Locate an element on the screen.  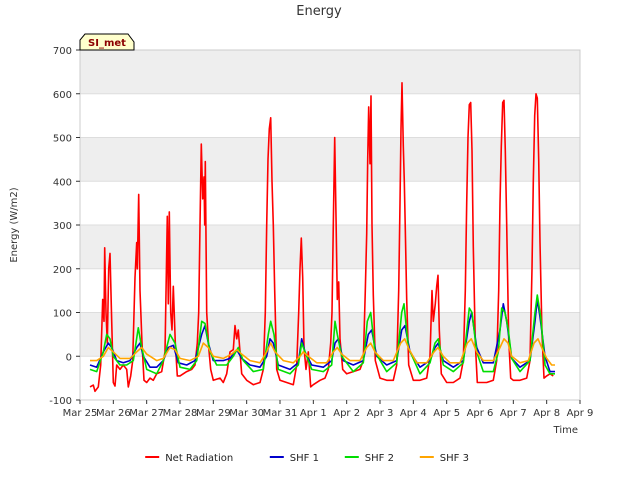
legend: Net Radiation SHF 1 SHF 2 SHF 3 is located at coordinates (307, 458).